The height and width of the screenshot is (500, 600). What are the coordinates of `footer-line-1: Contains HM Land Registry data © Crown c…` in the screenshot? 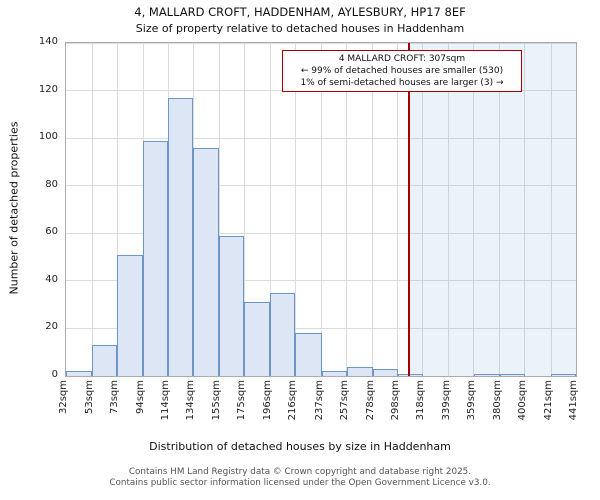 It's located at (300, 472).